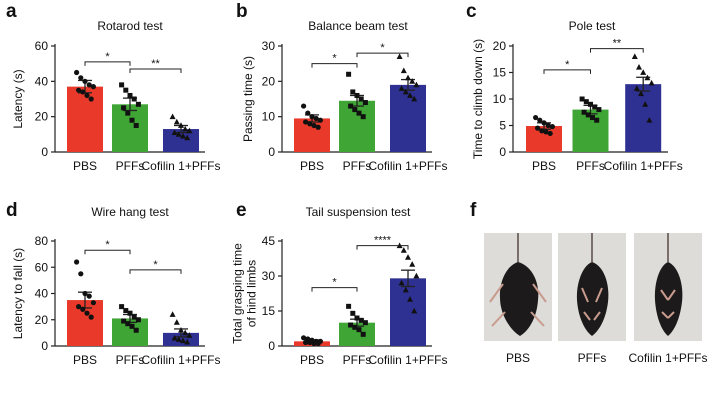 This screenshot has width=720, height=401. I want to click on panel-e-ylabel: Total grasping timeof hind limbs, so click(245, 293).